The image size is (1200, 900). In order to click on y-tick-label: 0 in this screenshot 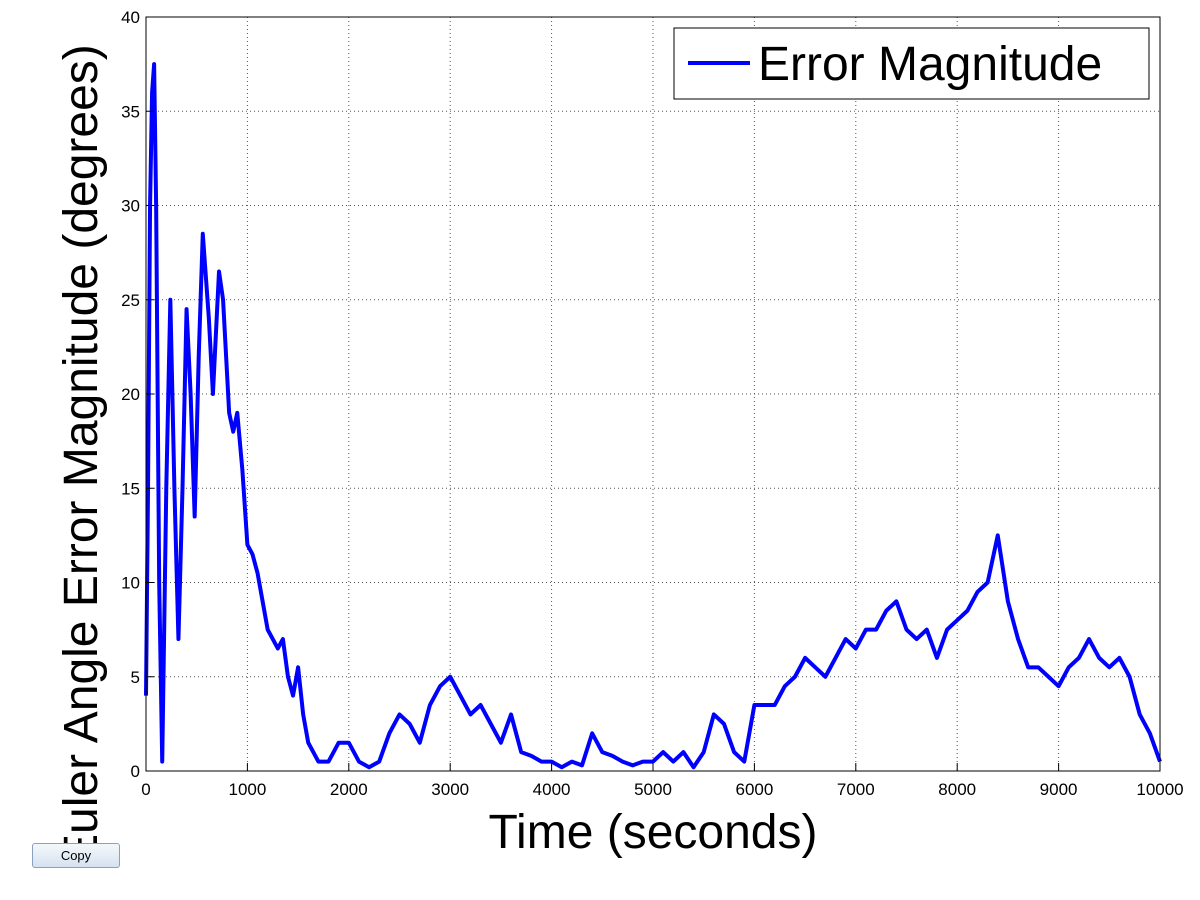, I will do `click(135, 771)`.